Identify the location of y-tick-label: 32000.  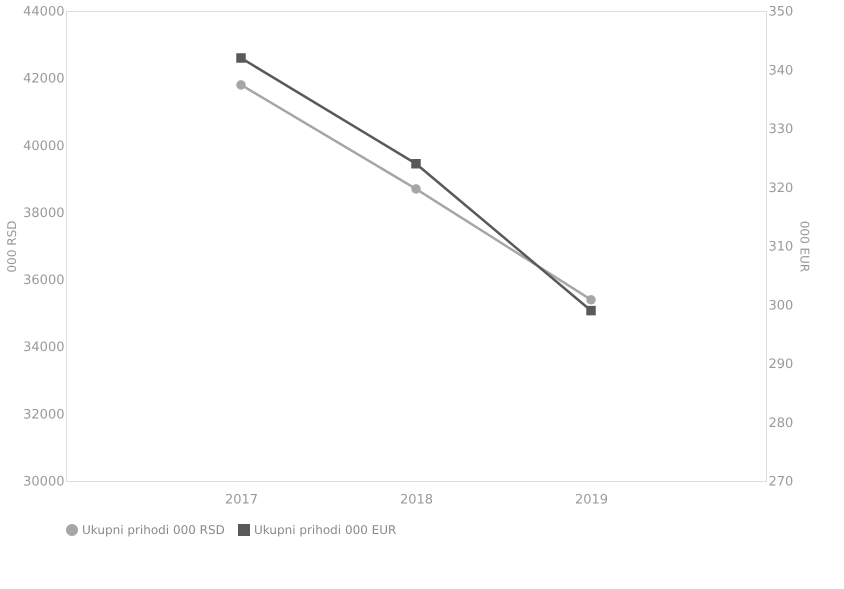
(43, 414).